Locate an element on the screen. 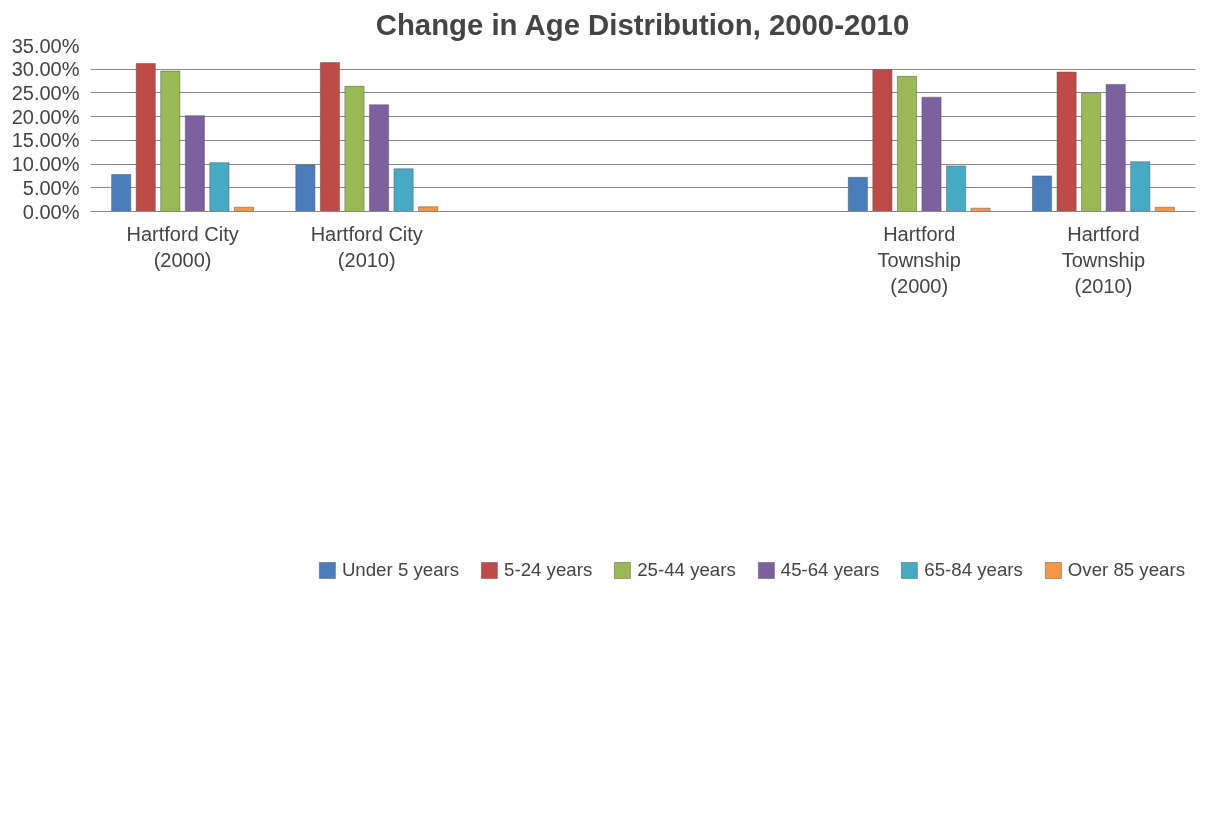 This screenshot has width=1217, height=840. y-tick-label: 0.00% is located at coordinates (51, 211).